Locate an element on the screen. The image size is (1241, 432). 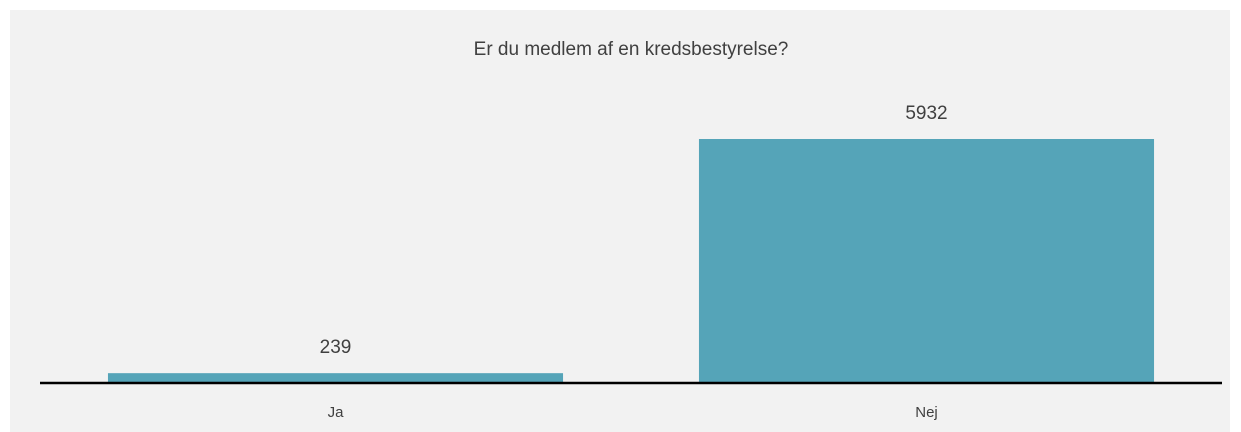
x-tick-label: Ja is located at coordinates (336, 412).